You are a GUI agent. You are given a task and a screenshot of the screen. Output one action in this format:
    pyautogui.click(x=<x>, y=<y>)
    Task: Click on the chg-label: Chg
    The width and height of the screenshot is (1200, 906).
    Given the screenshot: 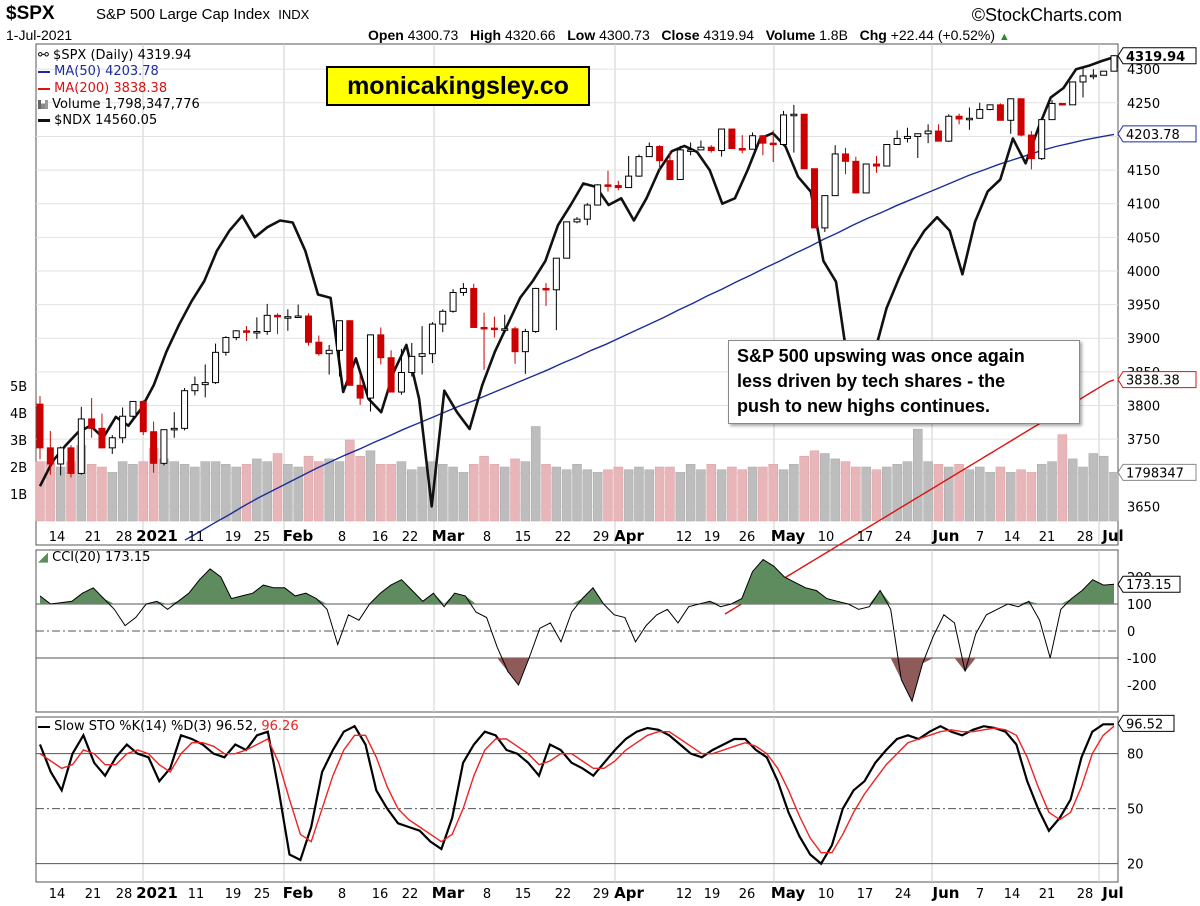 What is the action you would take?
    pyautogui.click(x=873, y=35)
    